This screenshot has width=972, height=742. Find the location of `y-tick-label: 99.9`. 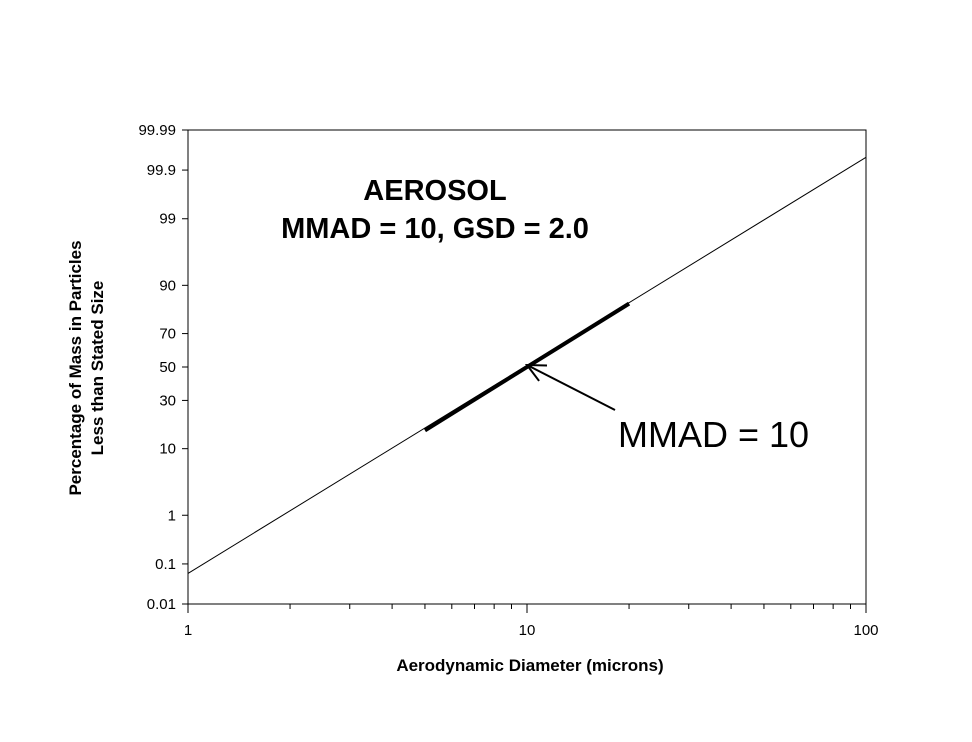

y-tick-label: 99.9 is located at coordinates (161, 170).